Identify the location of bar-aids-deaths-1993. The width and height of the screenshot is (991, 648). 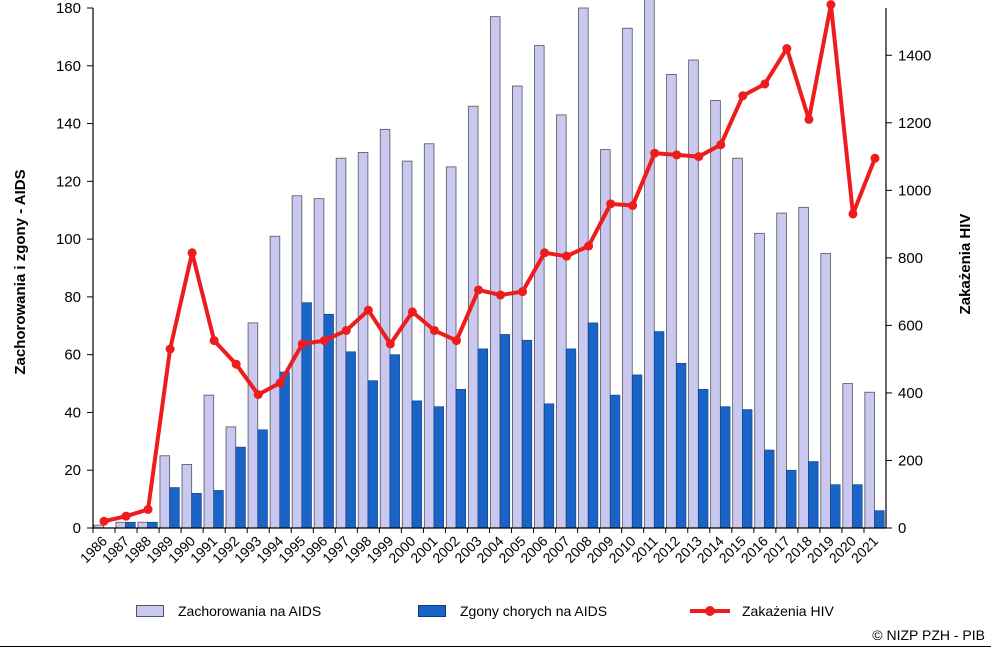
(262, 479).